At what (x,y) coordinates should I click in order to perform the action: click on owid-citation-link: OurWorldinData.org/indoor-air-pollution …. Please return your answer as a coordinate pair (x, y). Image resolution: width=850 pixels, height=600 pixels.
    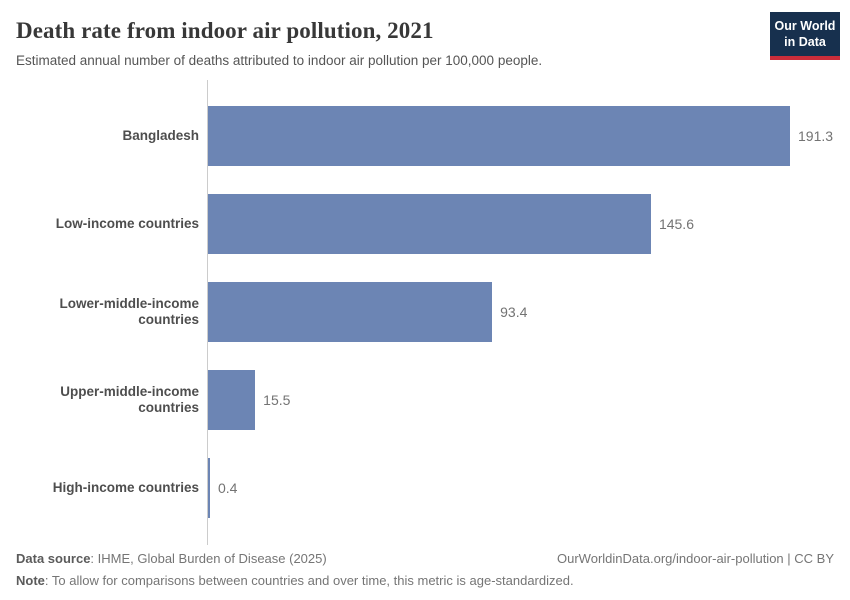
    Looking at the image, I should click on (695, 558).